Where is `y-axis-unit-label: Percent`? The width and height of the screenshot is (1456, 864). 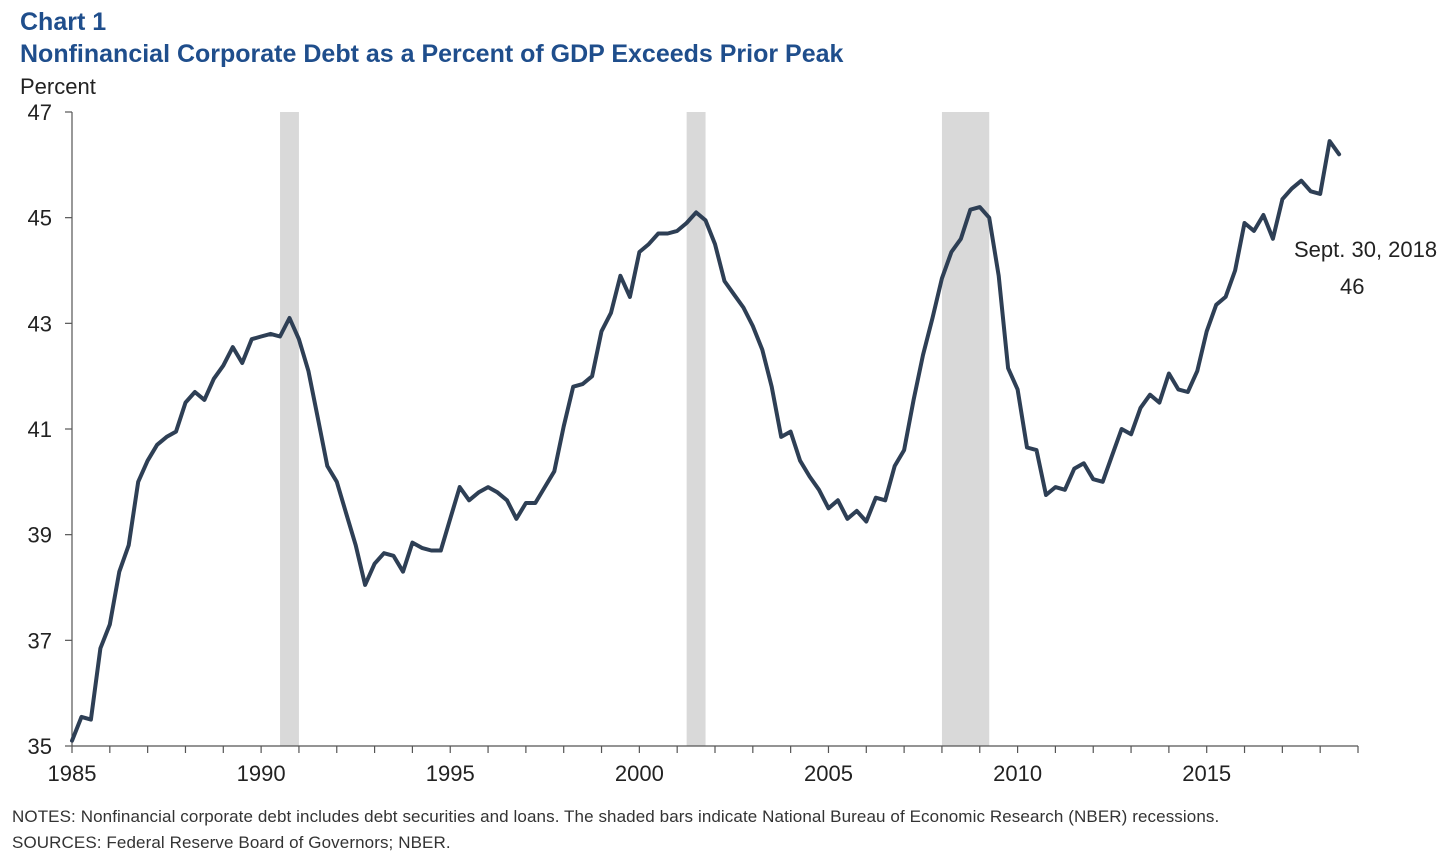
y-axis-unit-label: Percent is located at coordinates (58, 86).